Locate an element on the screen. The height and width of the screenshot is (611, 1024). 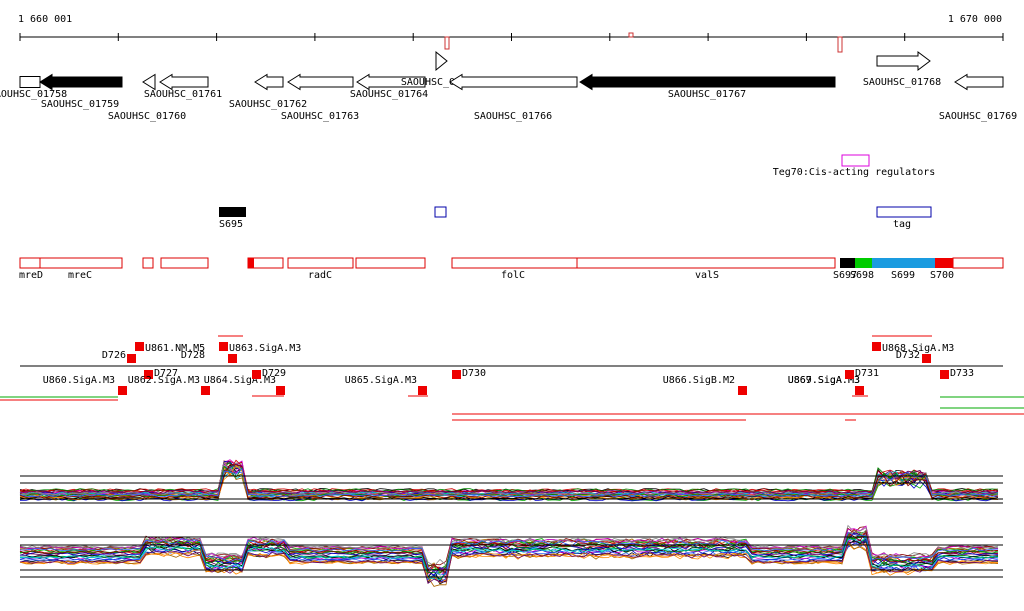
gene-label: SAOUHSC_01763 is located at coordinates (320, 116).